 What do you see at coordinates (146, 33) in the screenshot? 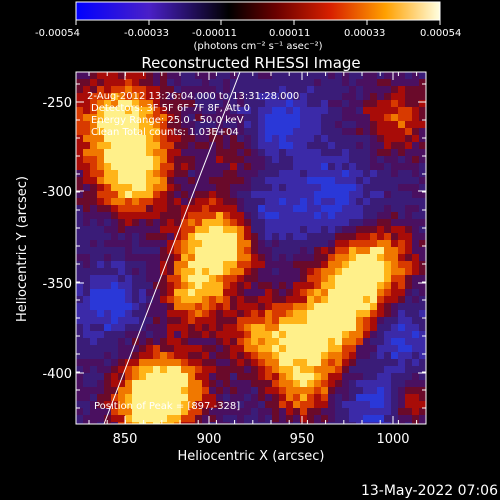
I see `colorbar-tick-label: -0.00033` at bounding box center [146, 33].